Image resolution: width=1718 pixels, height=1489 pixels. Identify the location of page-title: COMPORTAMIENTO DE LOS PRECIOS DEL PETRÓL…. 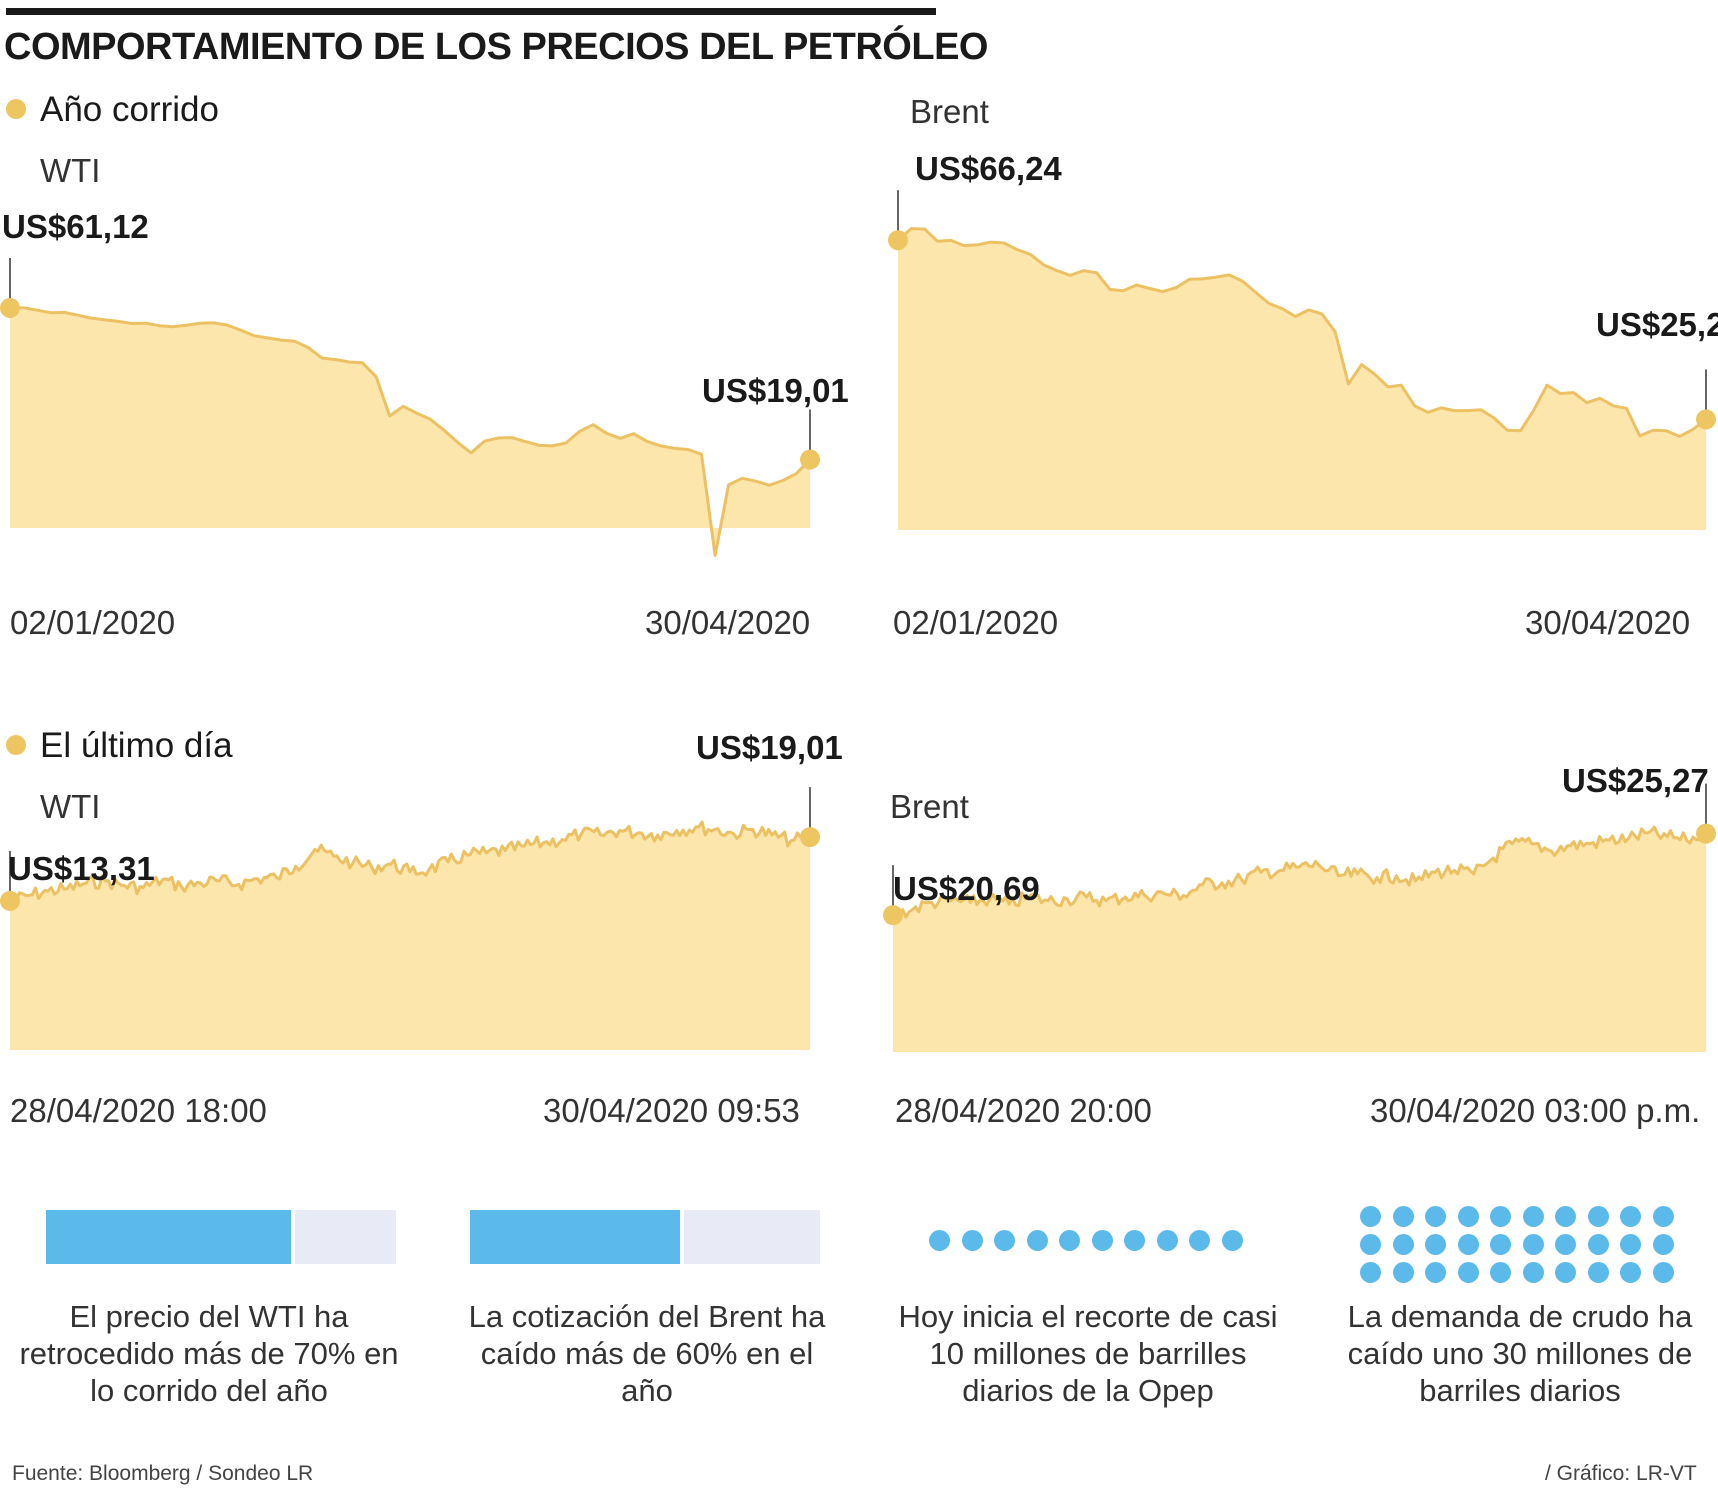
(496, 47).